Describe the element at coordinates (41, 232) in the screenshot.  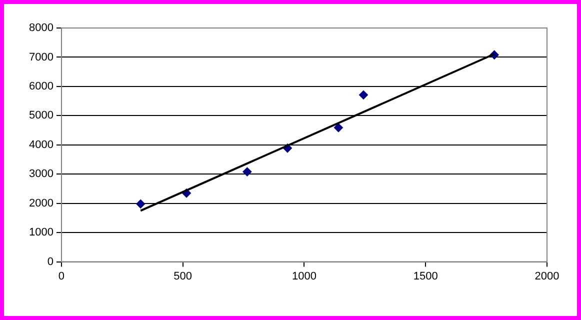
I see `y-tick-label: 1000` at that location.